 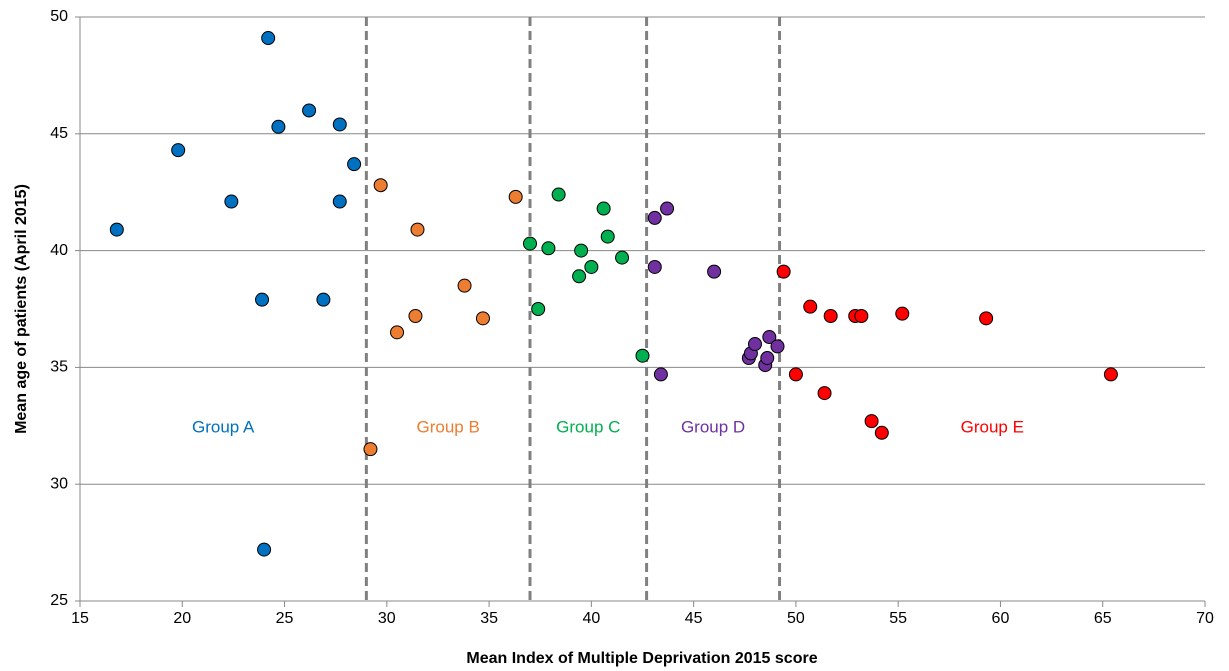 I want to click on x-tick-label: 30, so click(x=387, y=618).